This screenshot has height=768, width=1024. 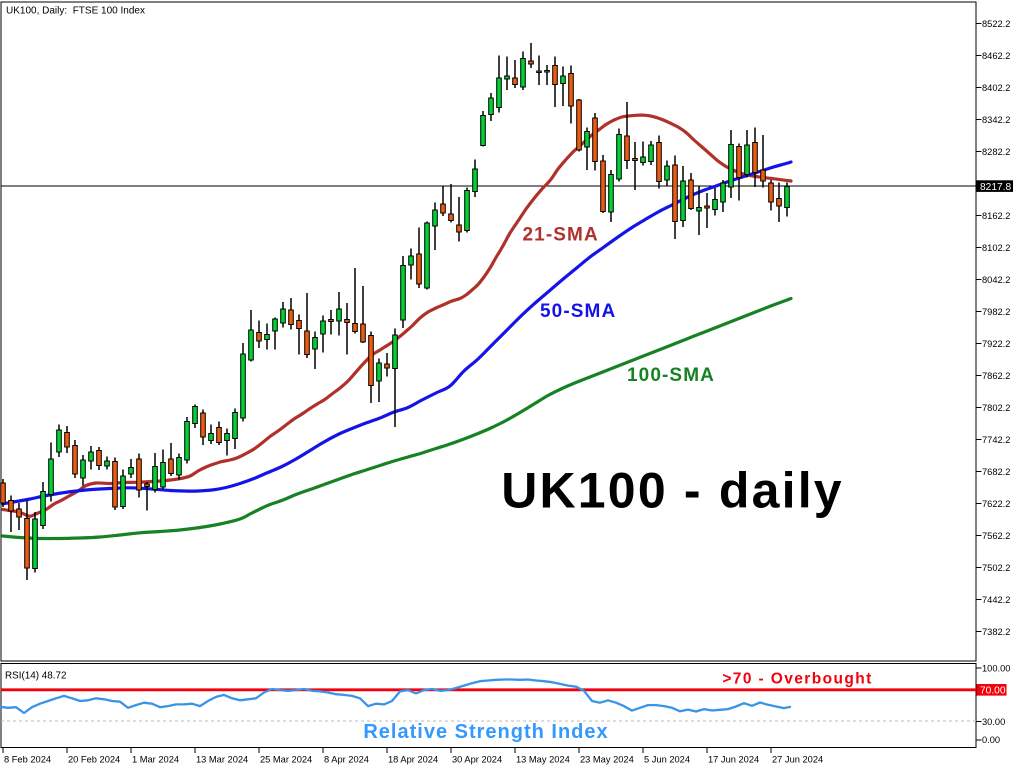 I want to click on price-axis-label: 8342.2, so click(x=996, y=120).